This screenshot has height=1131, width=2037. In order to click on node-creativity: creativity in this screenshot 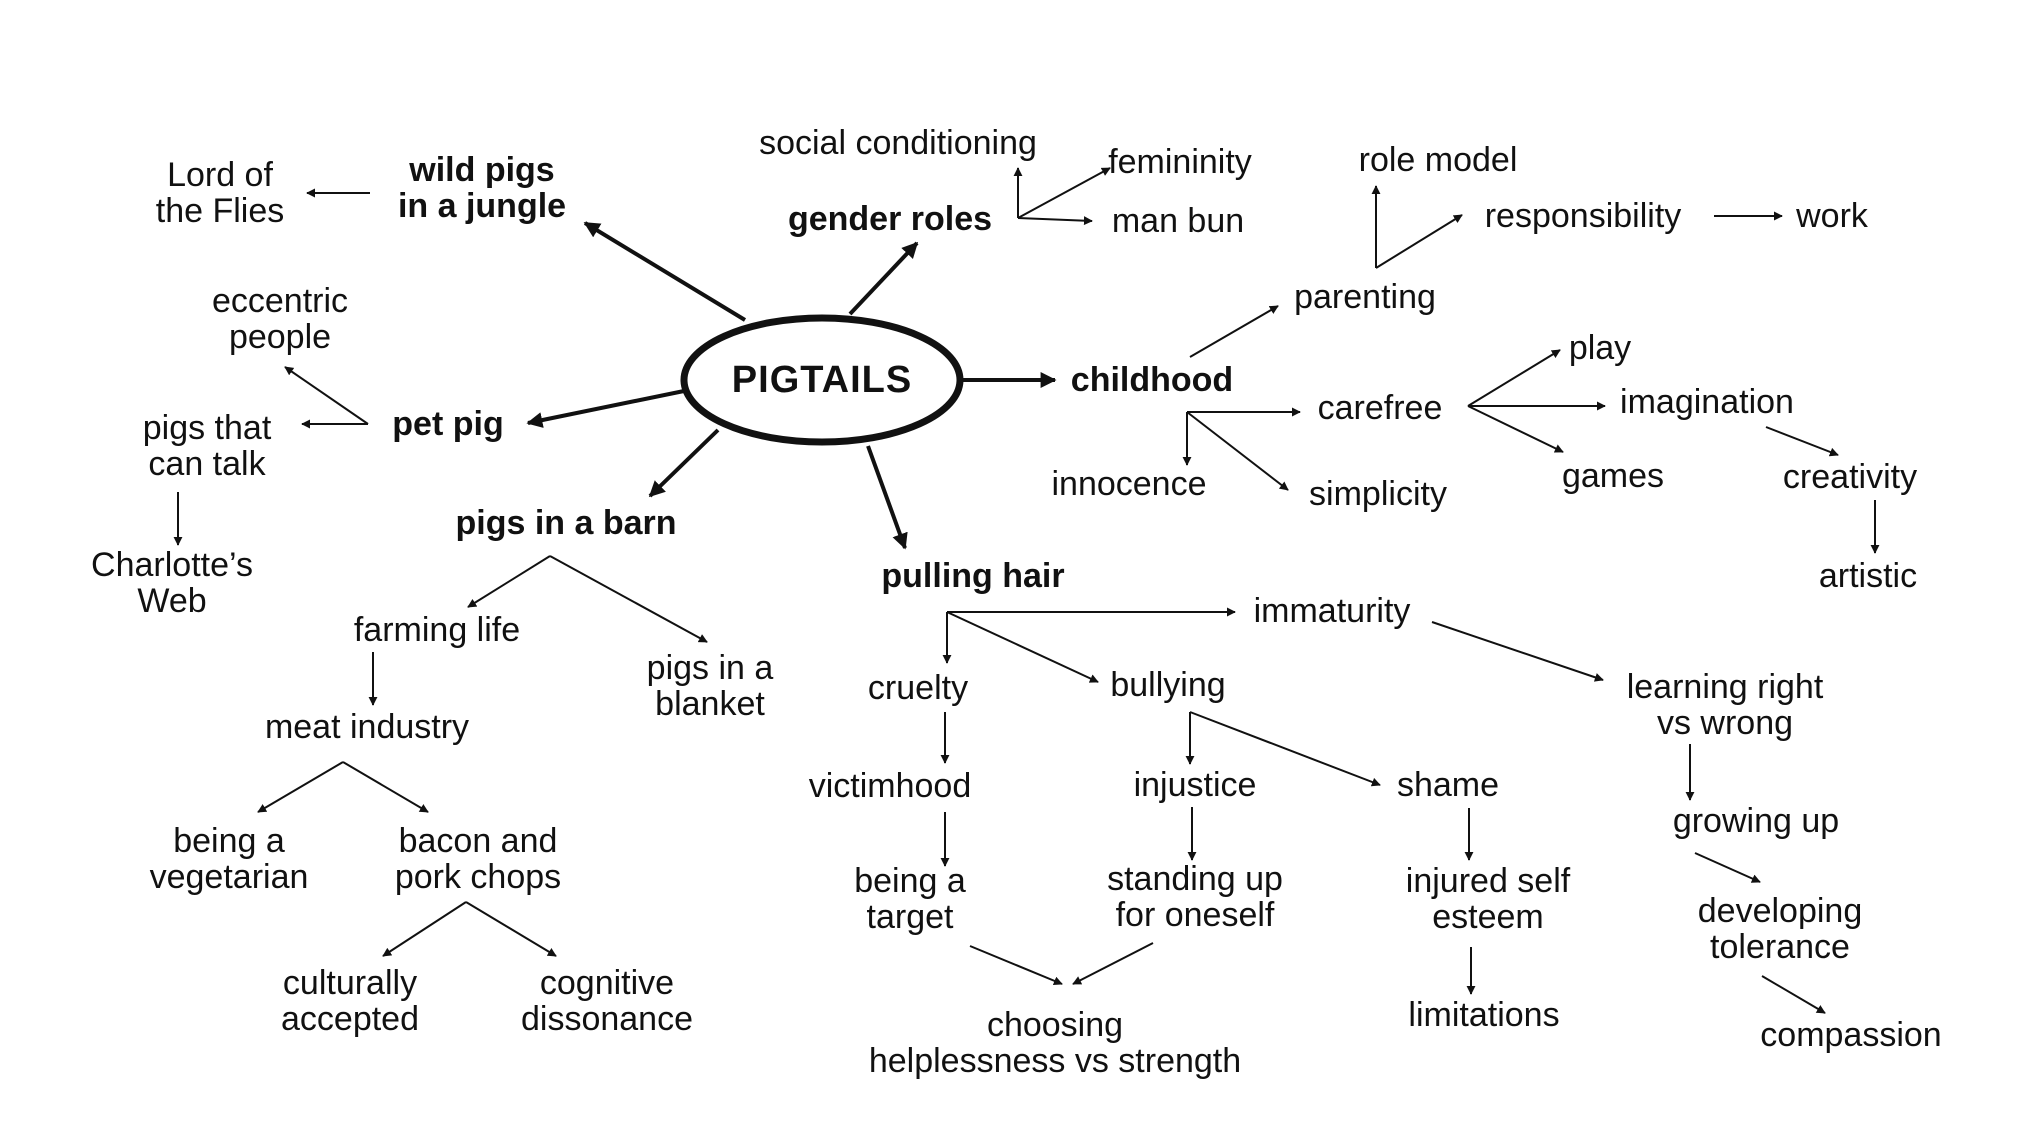, I will do `click(1850, 477)`.